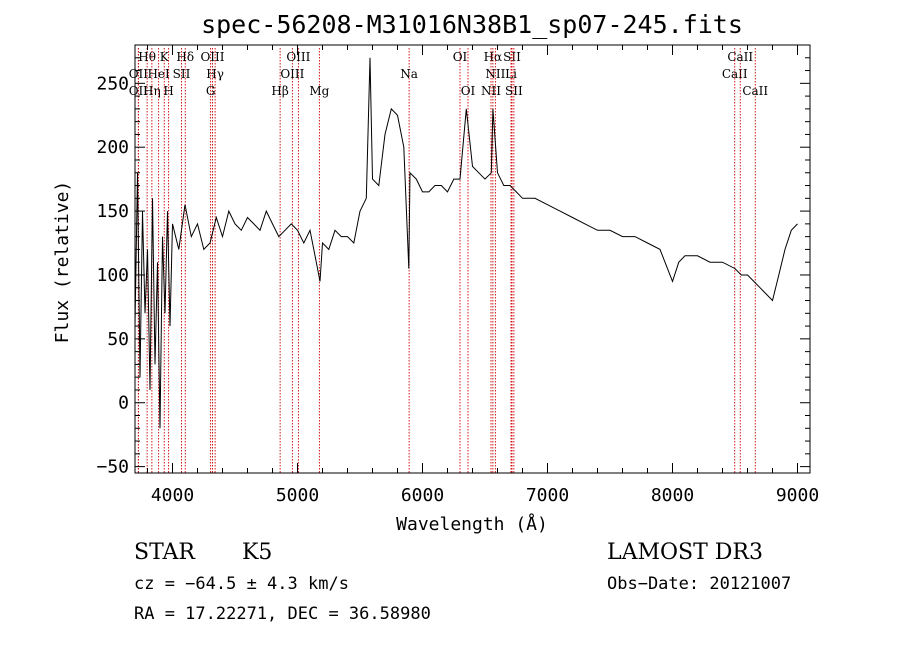  I want to click on object-class: STAR, so click(165, 552).